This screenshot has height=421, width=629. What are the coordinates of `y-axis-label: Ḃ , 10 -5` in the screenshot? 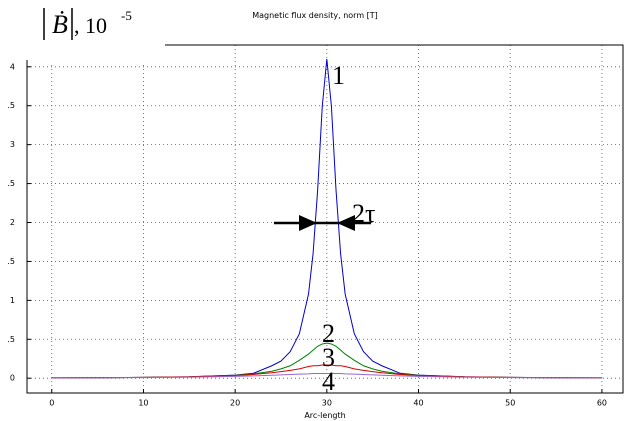 It's located at (87, 24).